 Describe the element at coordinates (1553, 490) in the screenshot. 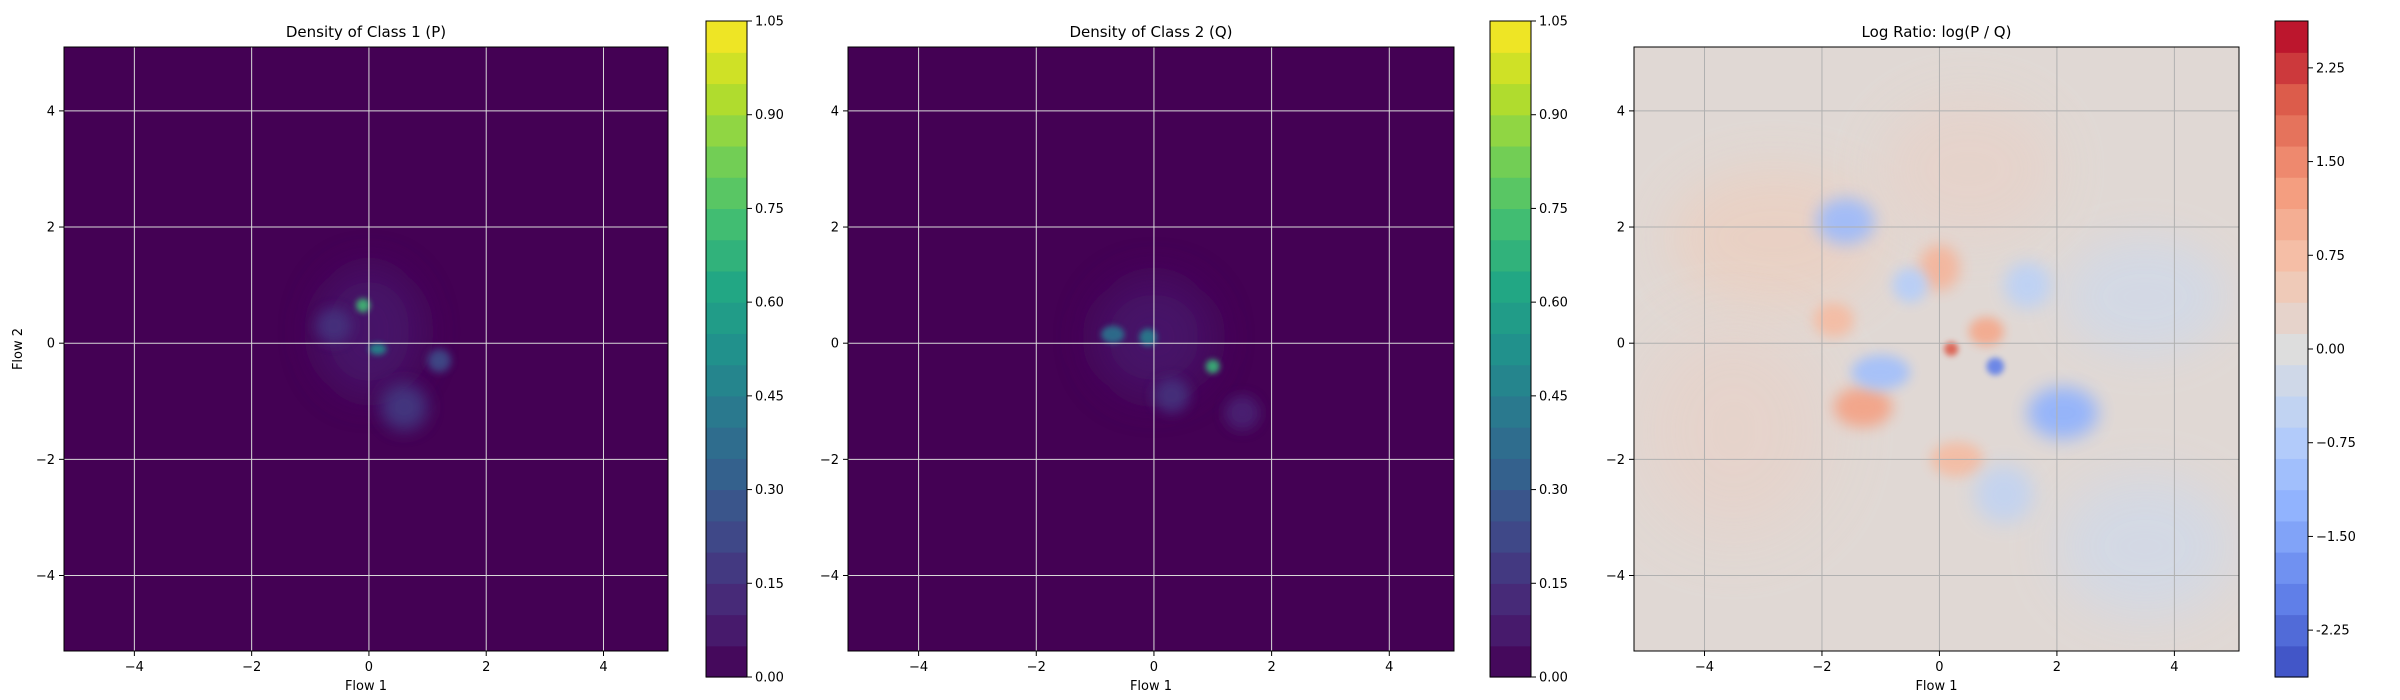

I see `colorbar-tick-label: 0.30` at that location.